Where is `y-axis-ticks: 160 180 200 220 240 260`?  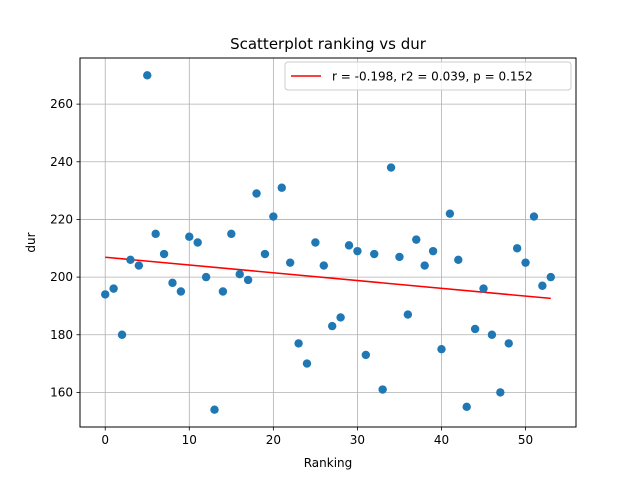
y-axis-ticks: 160 180 200 220 240 260 is located at coordinates (65, 248).